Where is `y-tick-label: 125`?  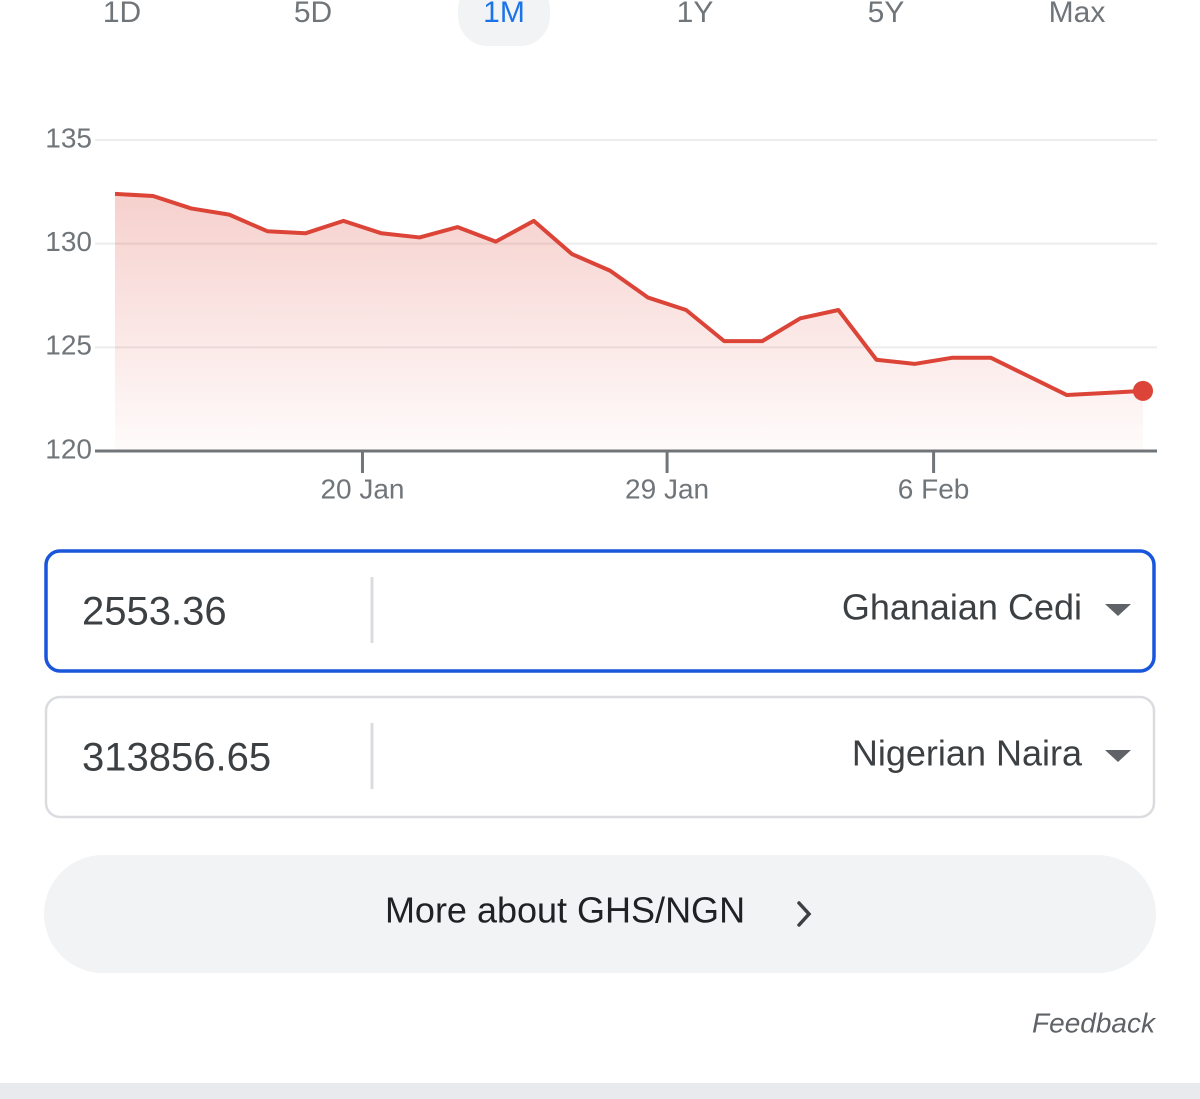 y-tick-label: 125 is located at coordinates (68, 345).